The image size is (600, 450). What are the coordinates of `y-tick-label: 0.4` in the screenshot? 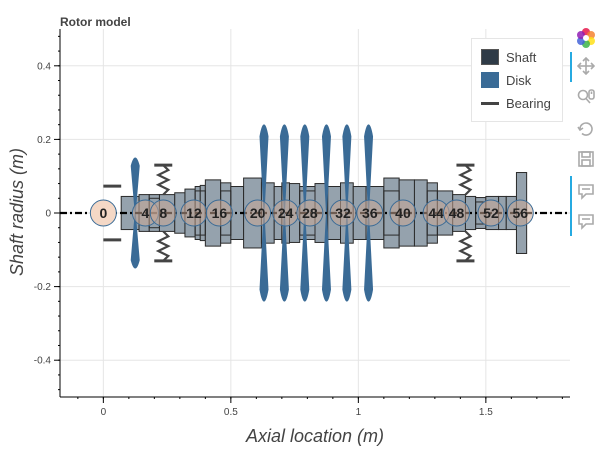 It's located at (44, 66).